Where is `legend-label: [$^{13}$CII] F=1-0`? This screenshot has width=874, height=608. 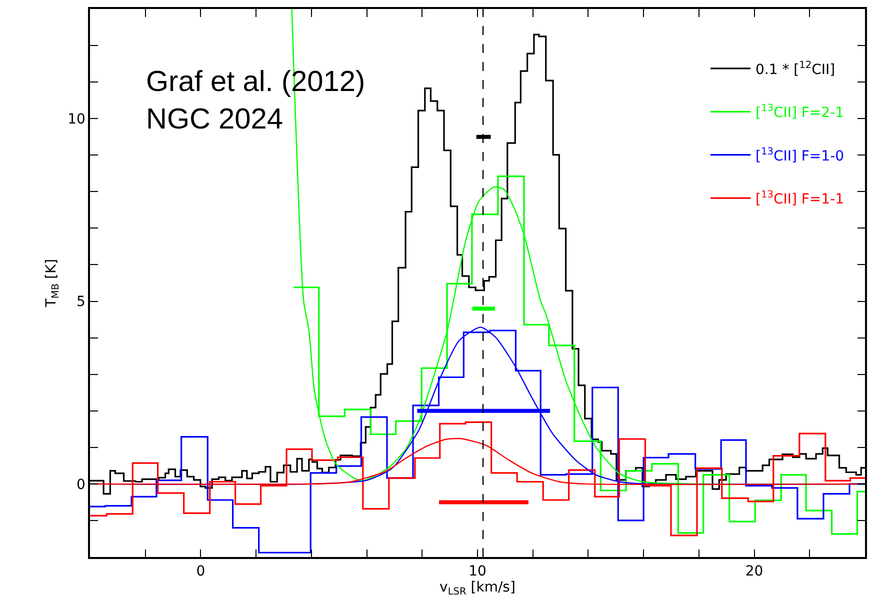
legend-label: [$^{13}$CII] F=1-0 is located at coordinates (800, 155).